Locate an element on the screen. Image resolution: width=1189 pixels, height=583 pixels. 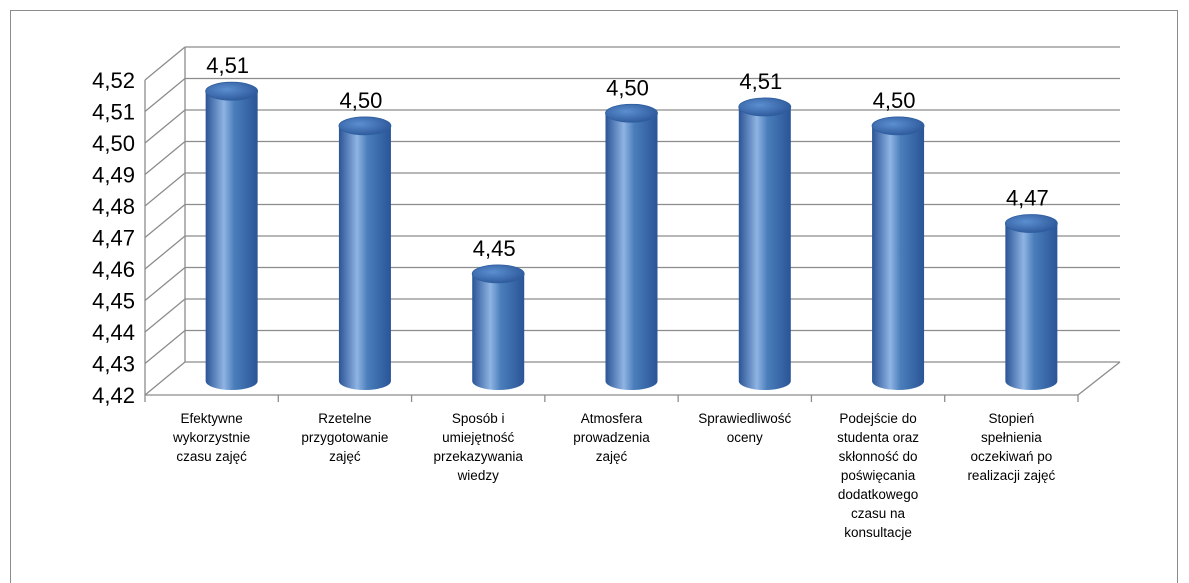
y-tick-label: 4,47 is located at coordinates (113, 238).